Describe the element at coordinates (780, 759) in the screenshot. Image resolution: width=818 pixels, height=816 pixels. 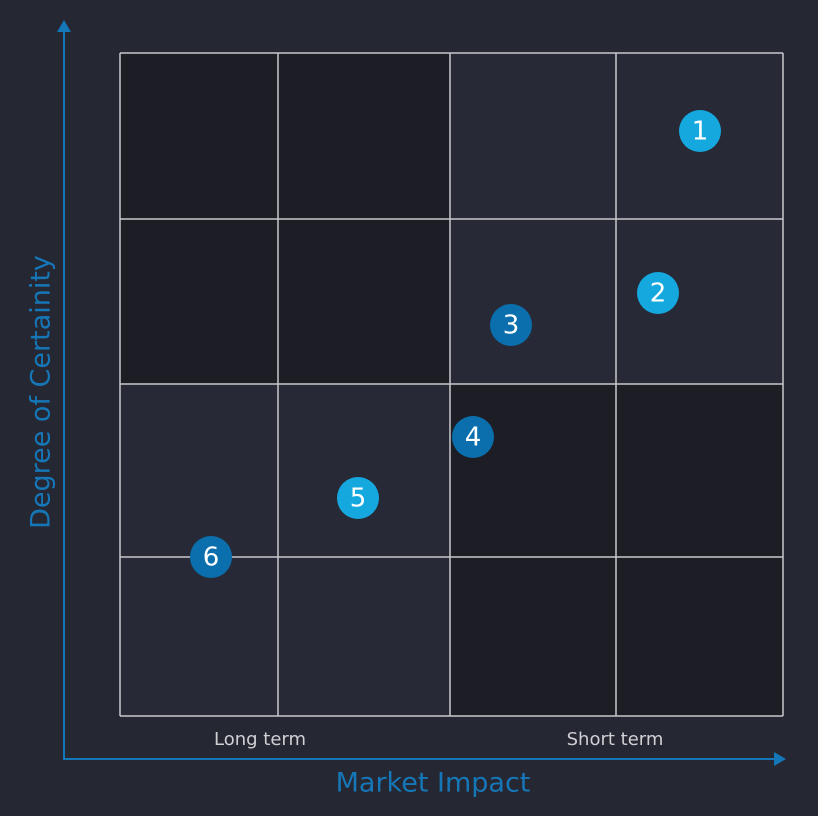
I see `x-arrow` at that location.